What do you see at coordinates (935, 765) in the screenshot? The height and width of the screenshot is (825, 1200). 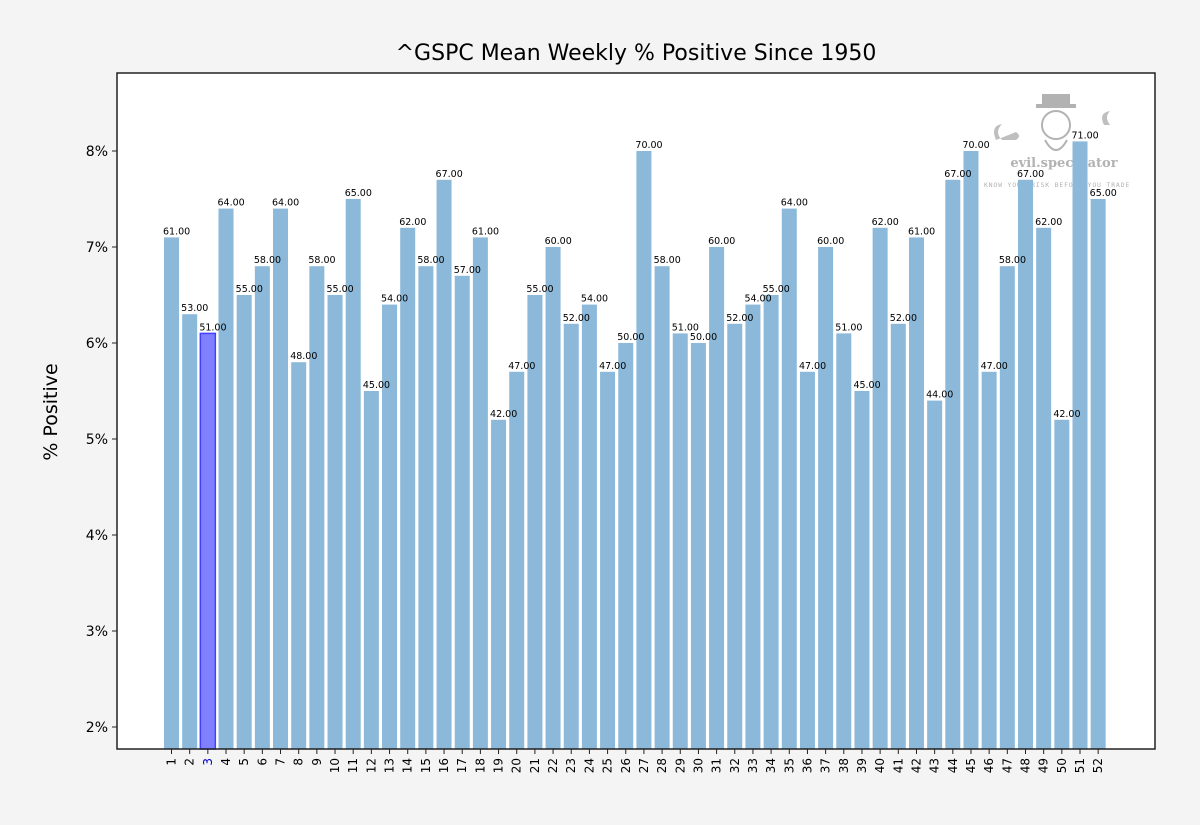 I see `x-tick-label: 43` at bounding box center [935, 765].